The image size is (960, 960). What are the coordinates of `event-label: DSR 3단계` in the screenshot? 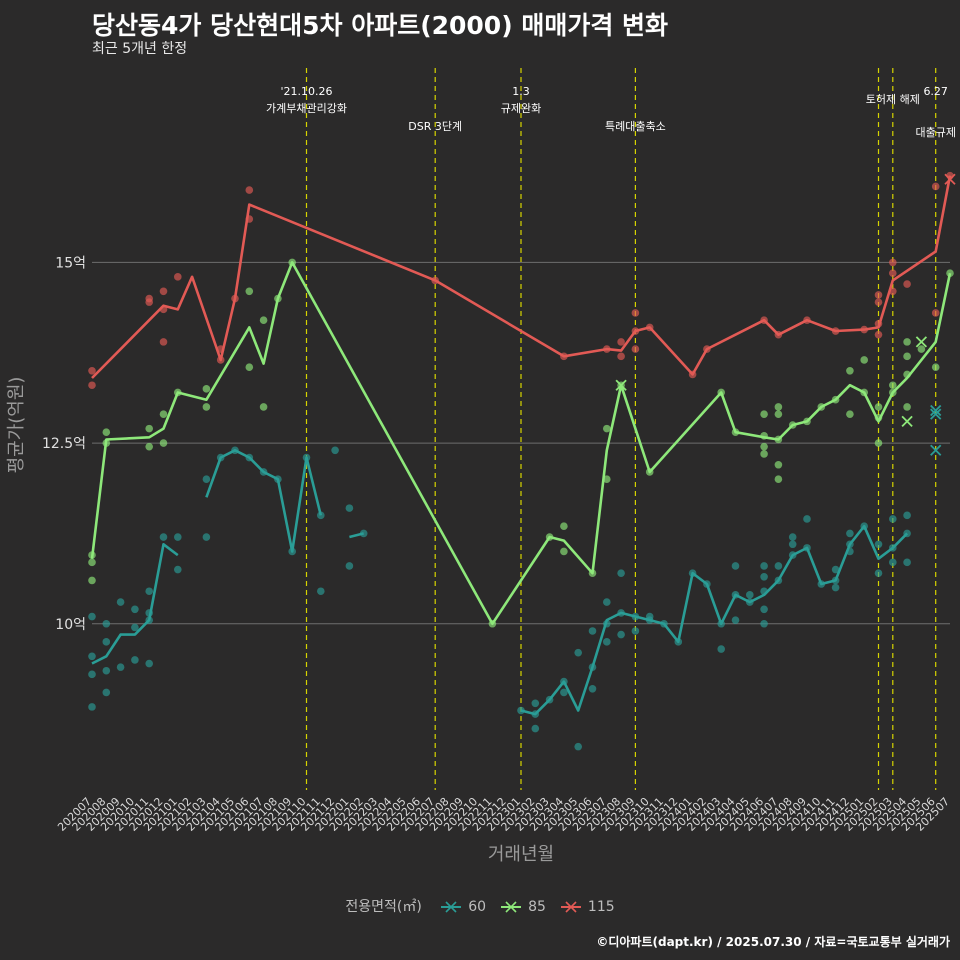 It's located at (435, 126).